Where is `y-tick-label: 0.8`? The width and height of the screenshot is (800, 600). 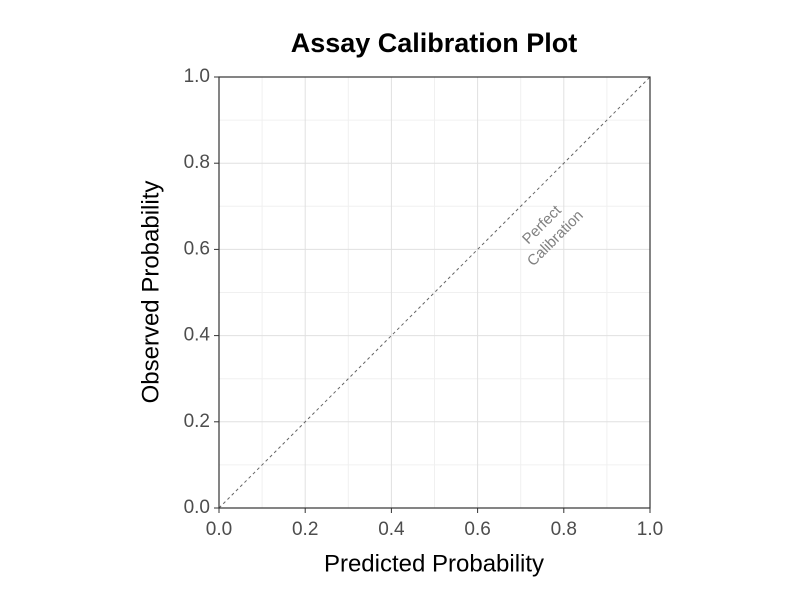
y-tick-label: 0.8 is located at coordinates (197, 162).